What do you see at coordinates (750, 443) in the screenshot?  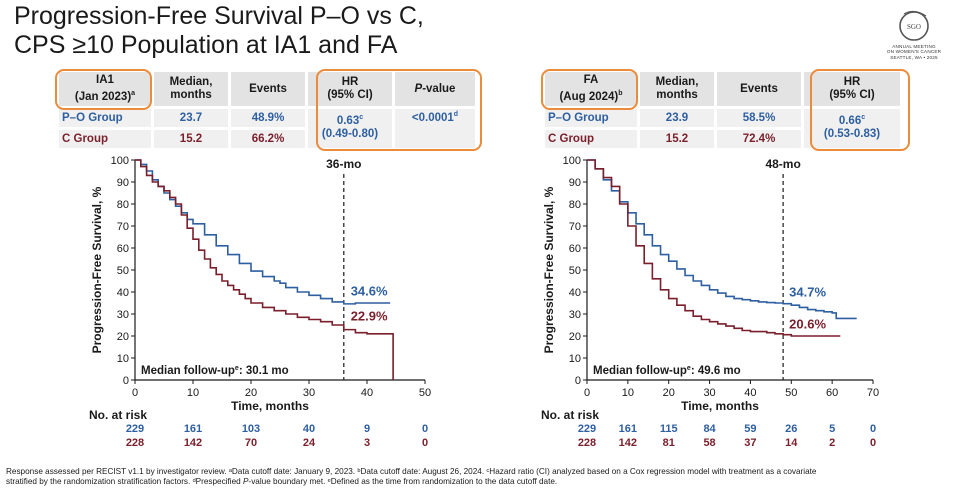 I see `fa-risk-c-40: 37` at bounding box center [750, 443].